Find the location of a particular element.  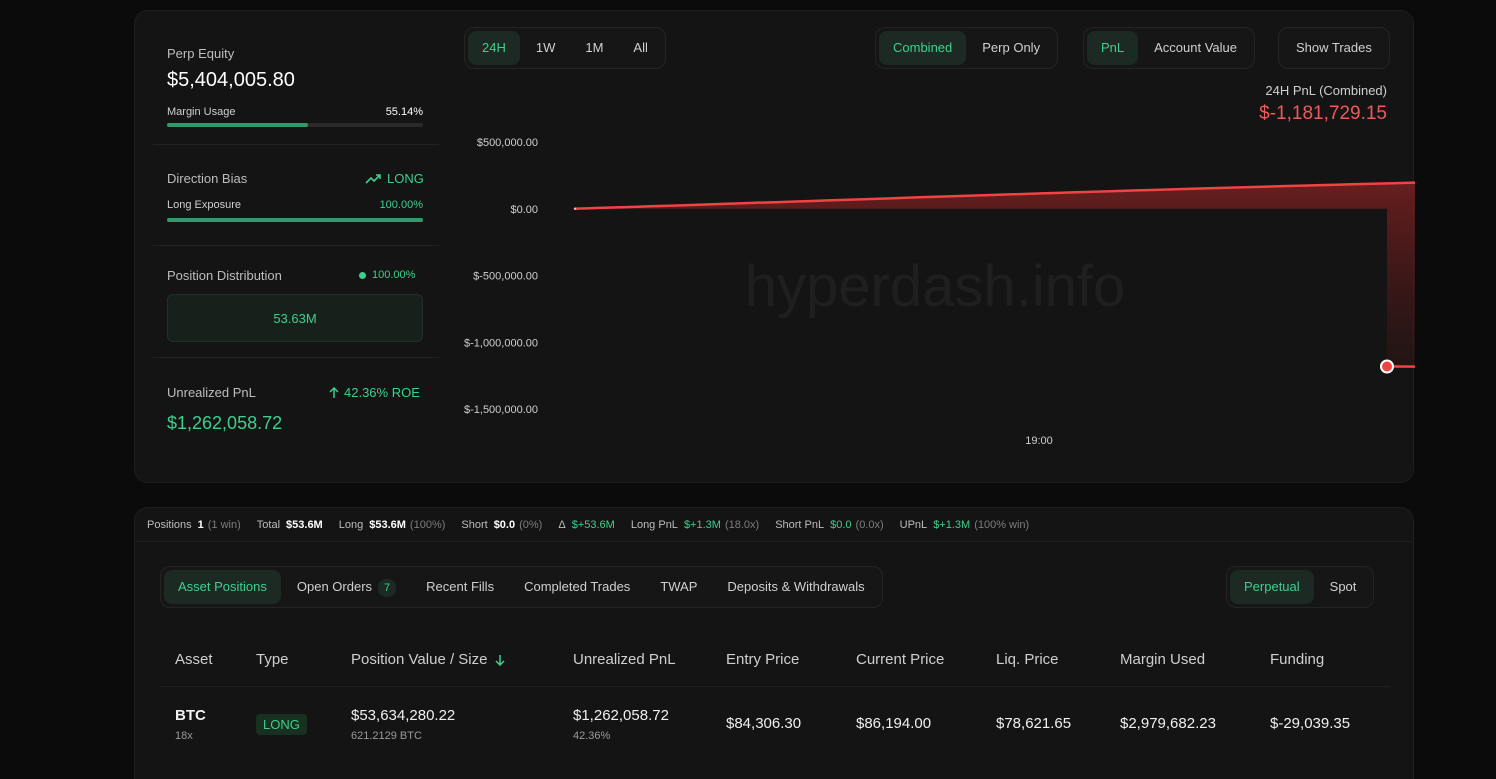

current-value-marker is located at coordinates (1387, 366).